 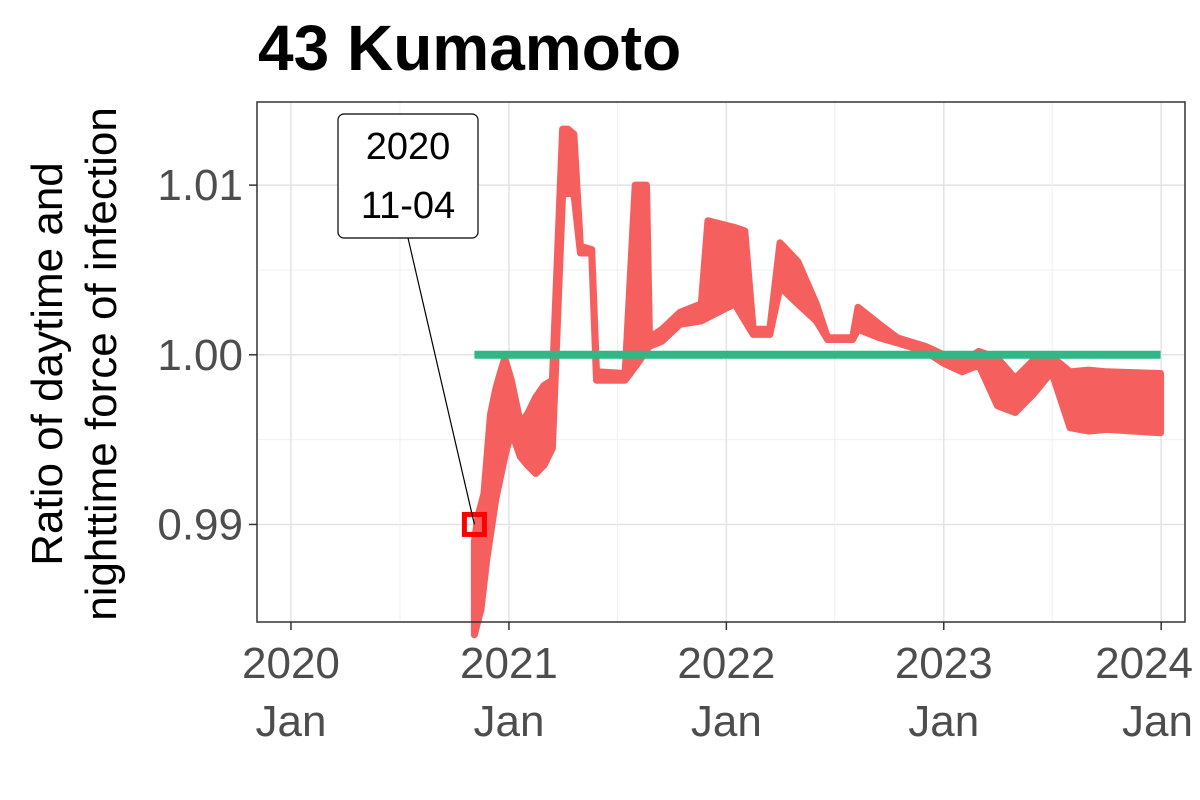 What do you see at coordinates (200, 355) in the screenshot?
I see `y-tick-label: 1.00` at bounding box center [200, 355].